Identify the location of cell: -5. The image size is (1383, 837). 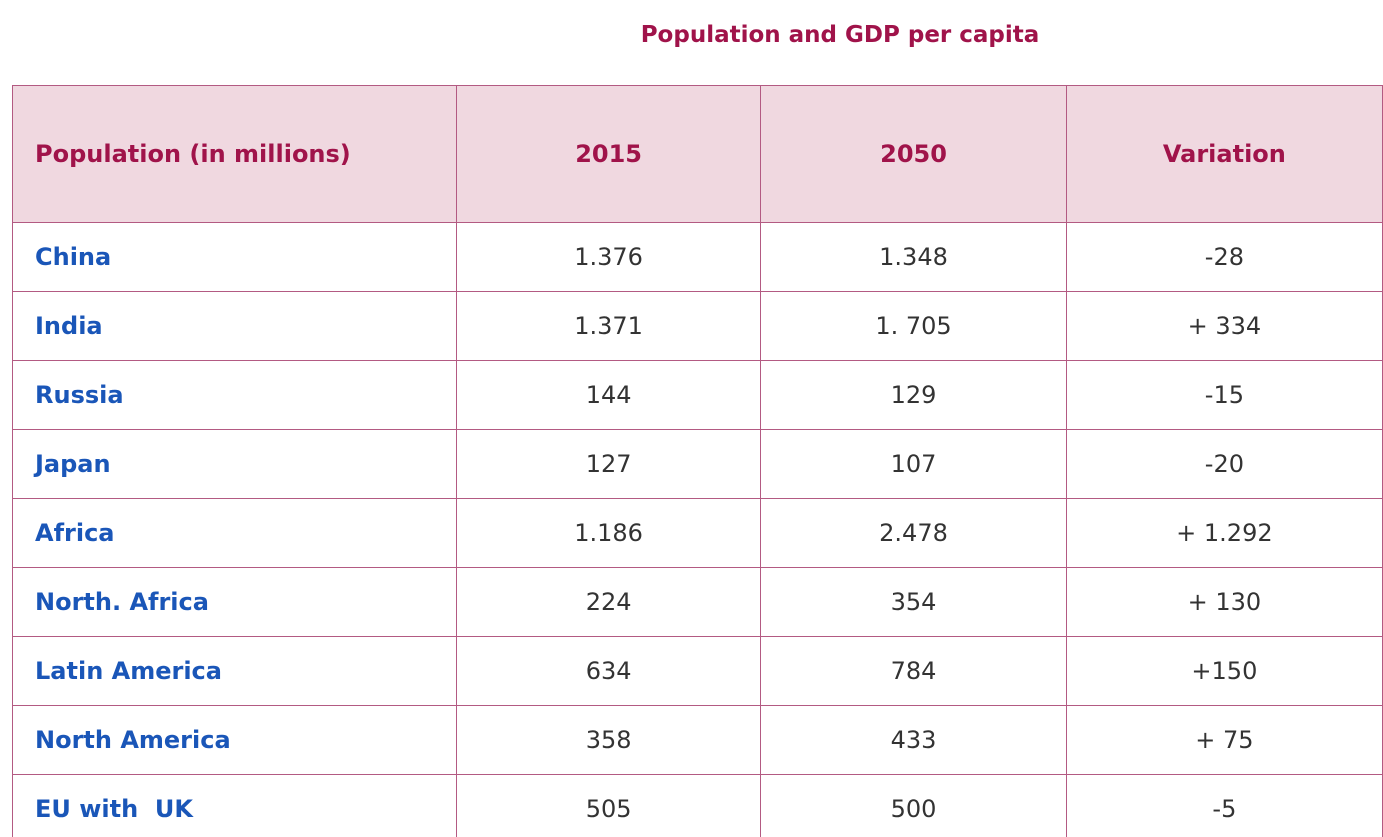
(1224, 805).